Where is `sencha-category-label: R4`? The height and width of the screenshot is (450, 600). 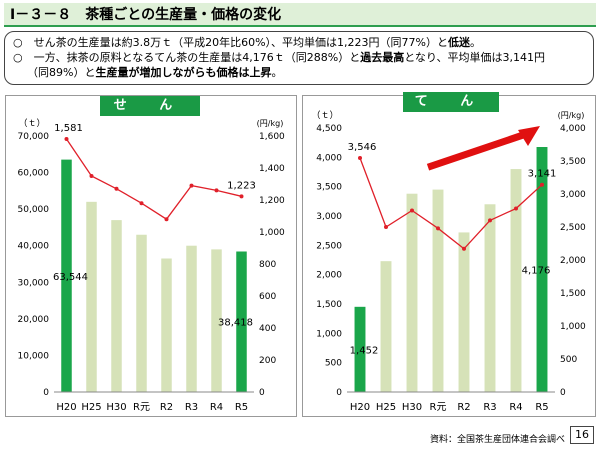
sencha-category-label: R4 is located at coordinates (216, 407).